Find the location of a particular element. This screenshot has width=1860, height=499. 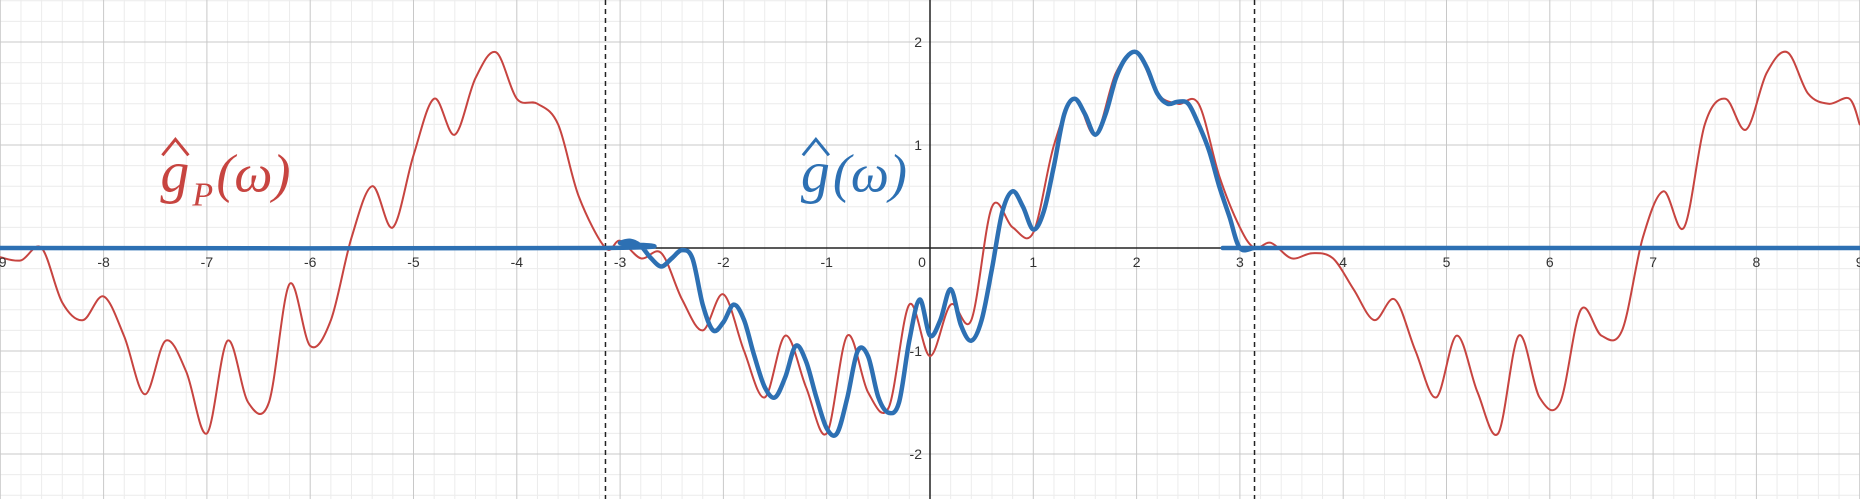

x-tick-label: -4 is located at coordinates (517, 262).